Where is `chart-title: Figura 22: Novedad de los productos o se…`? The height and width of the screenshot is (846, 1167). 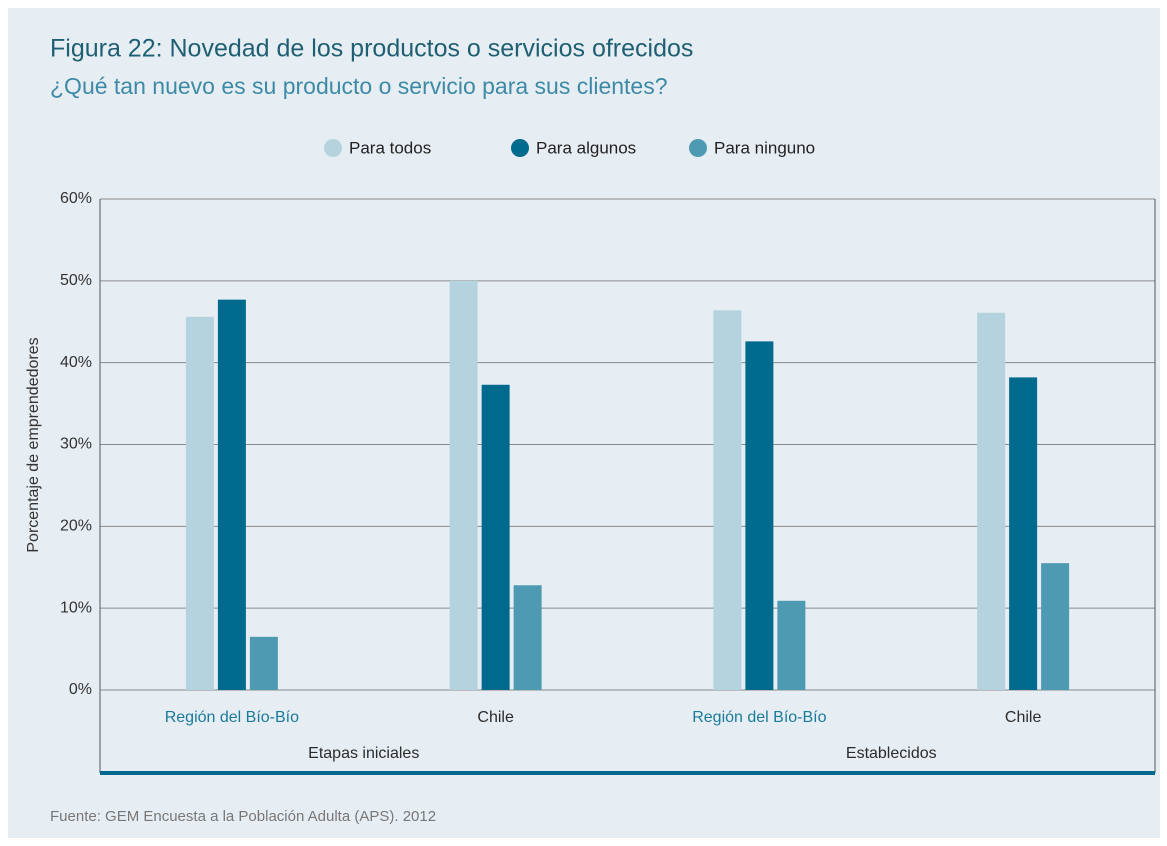 chart-title: Figura 22: Novedad de los productos o se… is located at coordinates (371, 49).